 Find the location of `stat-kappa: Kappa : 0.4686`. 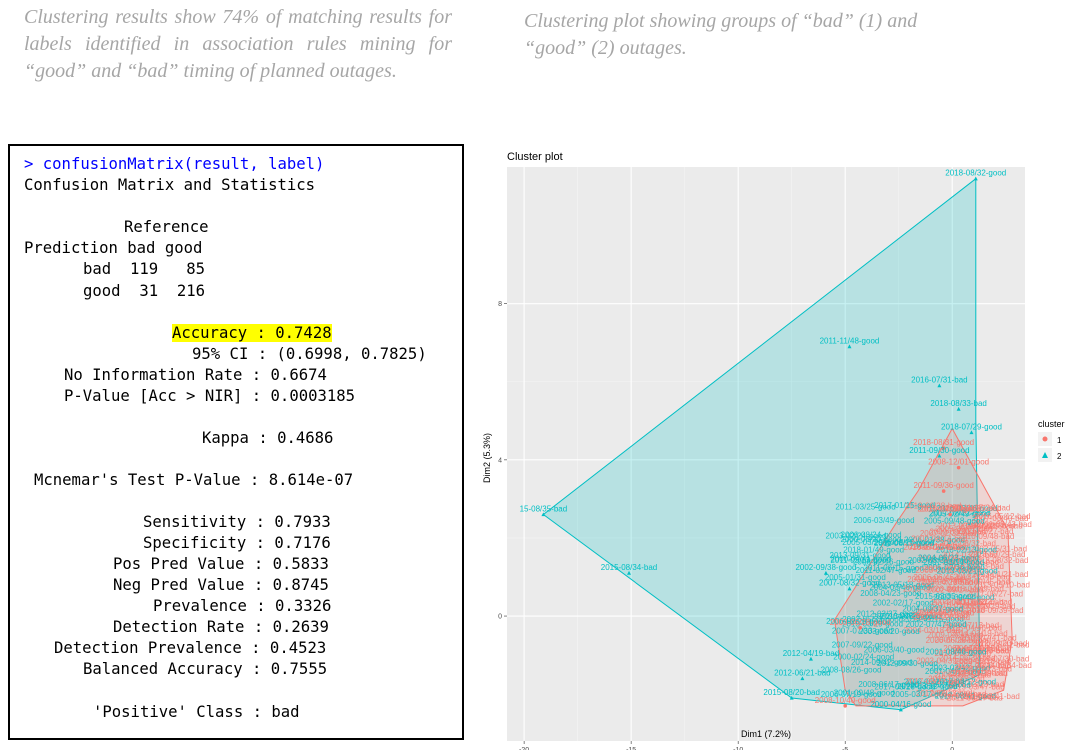

stat-kappa: Kappa : 0.4686 is located at coordinates (268, 438).